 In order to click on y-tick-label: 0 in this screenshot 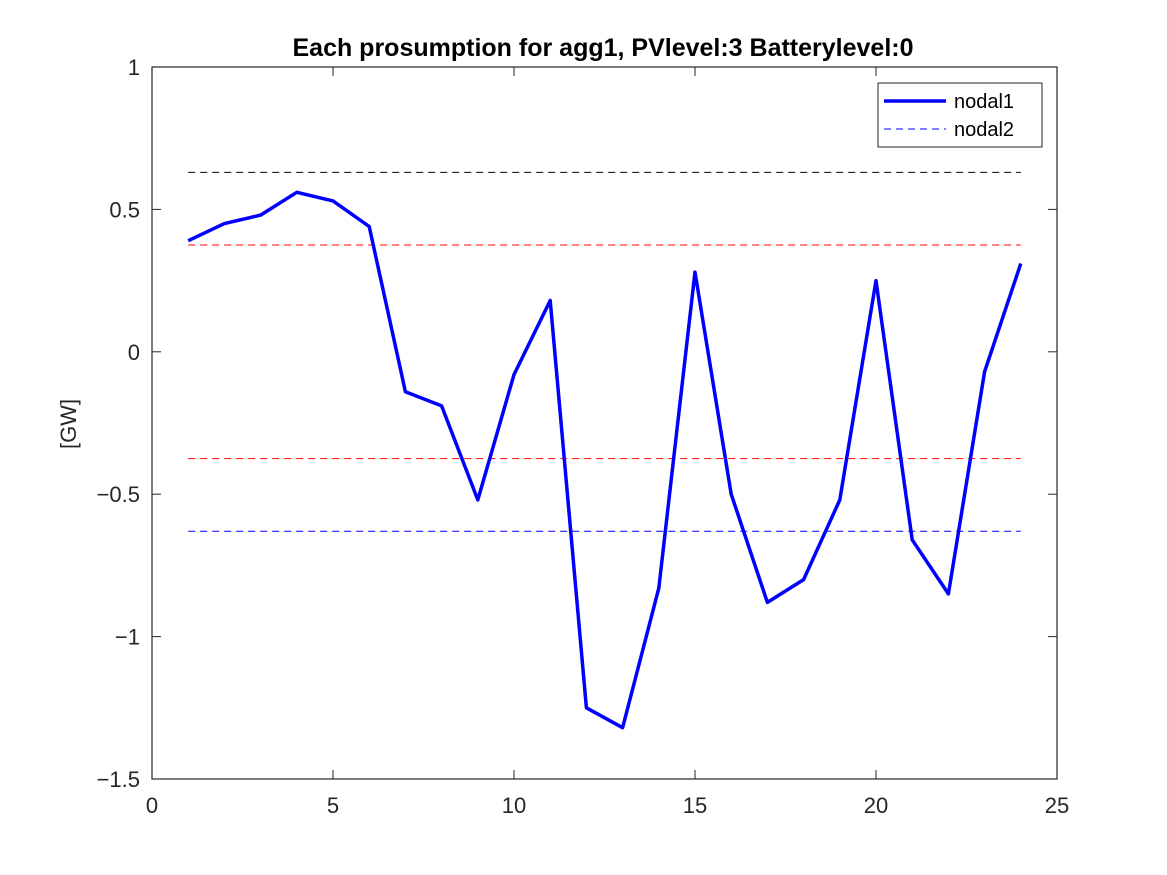, I will do `click(134, 352)`.